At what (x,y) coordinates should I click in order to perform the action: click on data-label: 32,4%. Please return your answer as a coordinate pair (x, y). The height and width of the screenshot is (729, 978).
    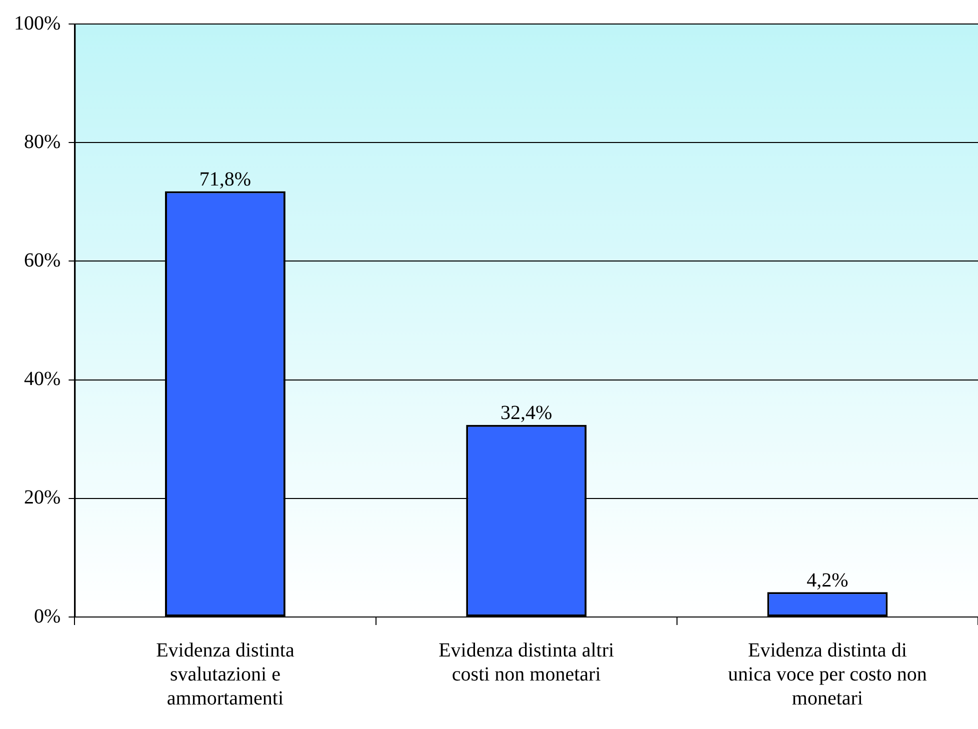
    Looking at the image, I should click on (526, 413).